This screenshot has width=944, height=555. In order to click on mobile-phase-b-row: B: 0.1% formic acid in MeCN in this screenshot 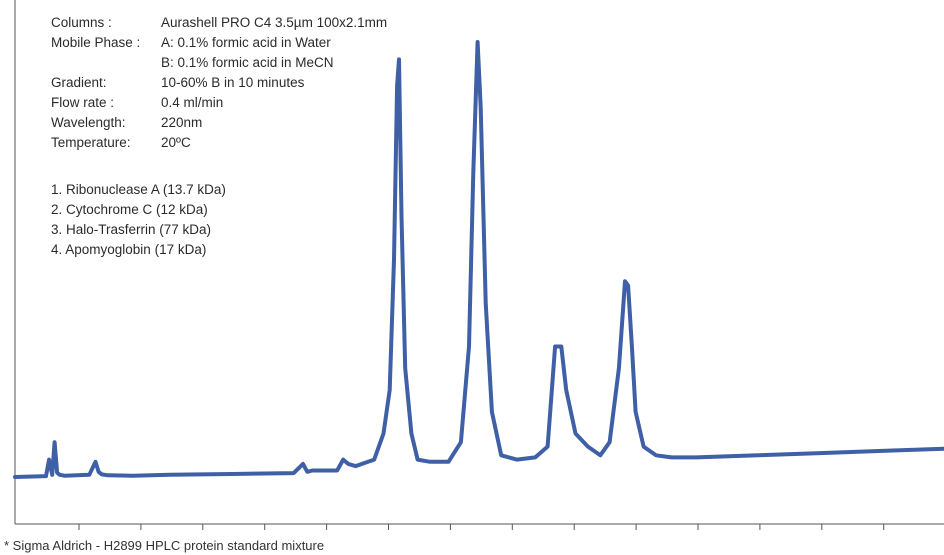, I will do `click(219, 63)`.